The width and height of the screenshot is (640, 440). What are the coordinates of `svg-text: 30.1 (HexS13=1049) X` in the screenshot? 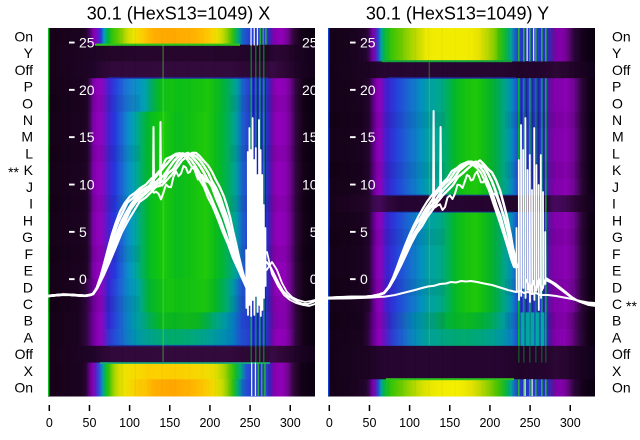 It's located at (179, 14).